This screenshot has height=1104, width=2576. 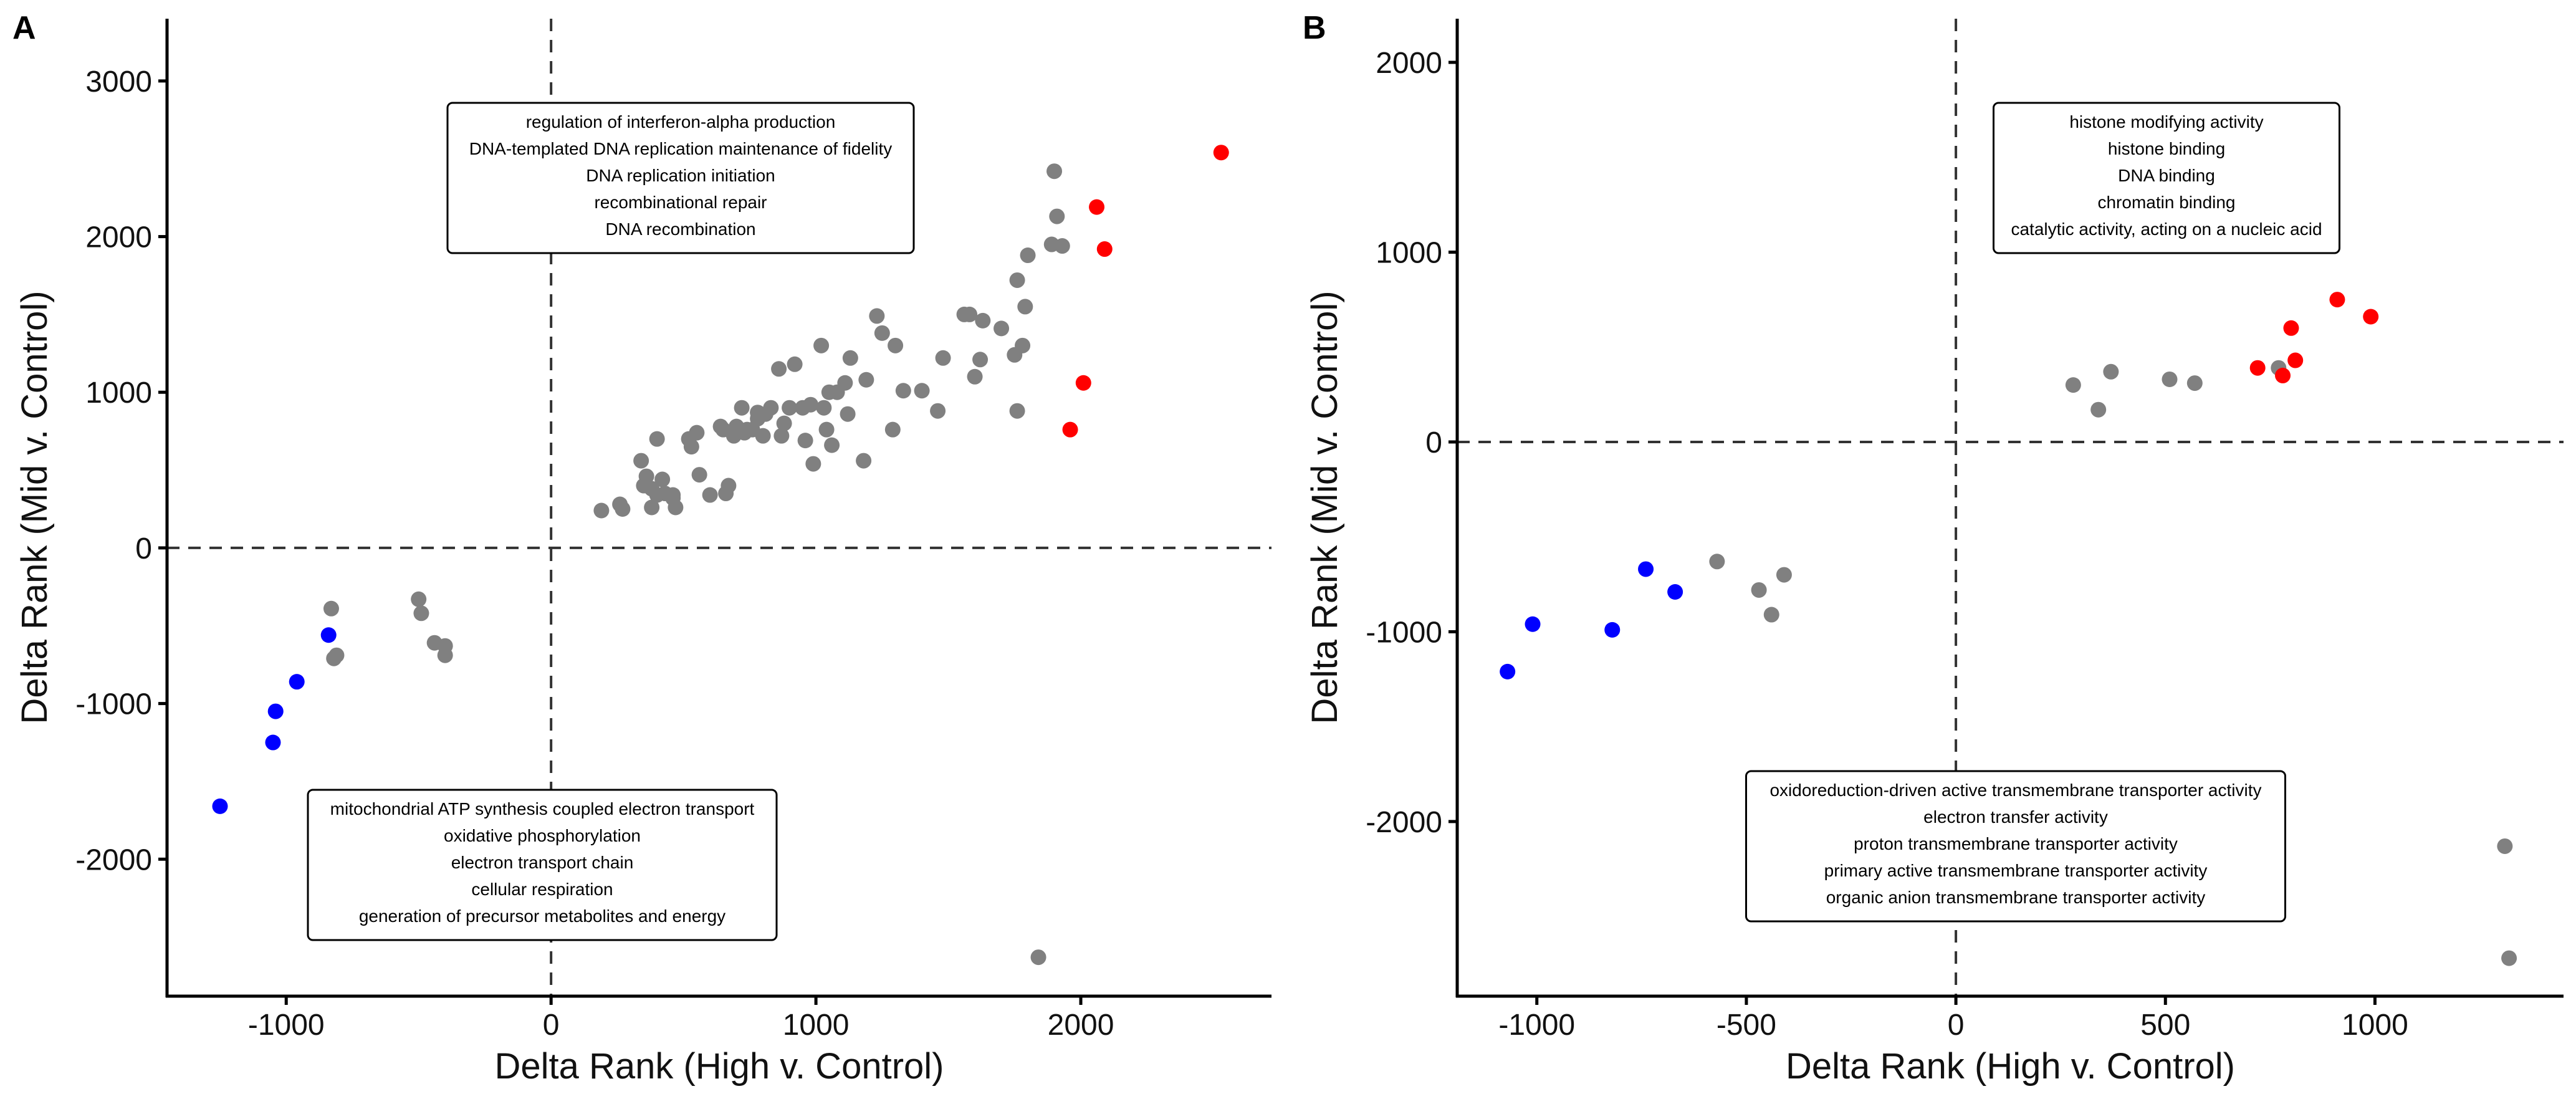 What do you see at coordinates (2011, 1066) in the screenshot?
I see `x-axis-title: Delta Rank (High v. Control)` at bounding box center [2011, 1066].